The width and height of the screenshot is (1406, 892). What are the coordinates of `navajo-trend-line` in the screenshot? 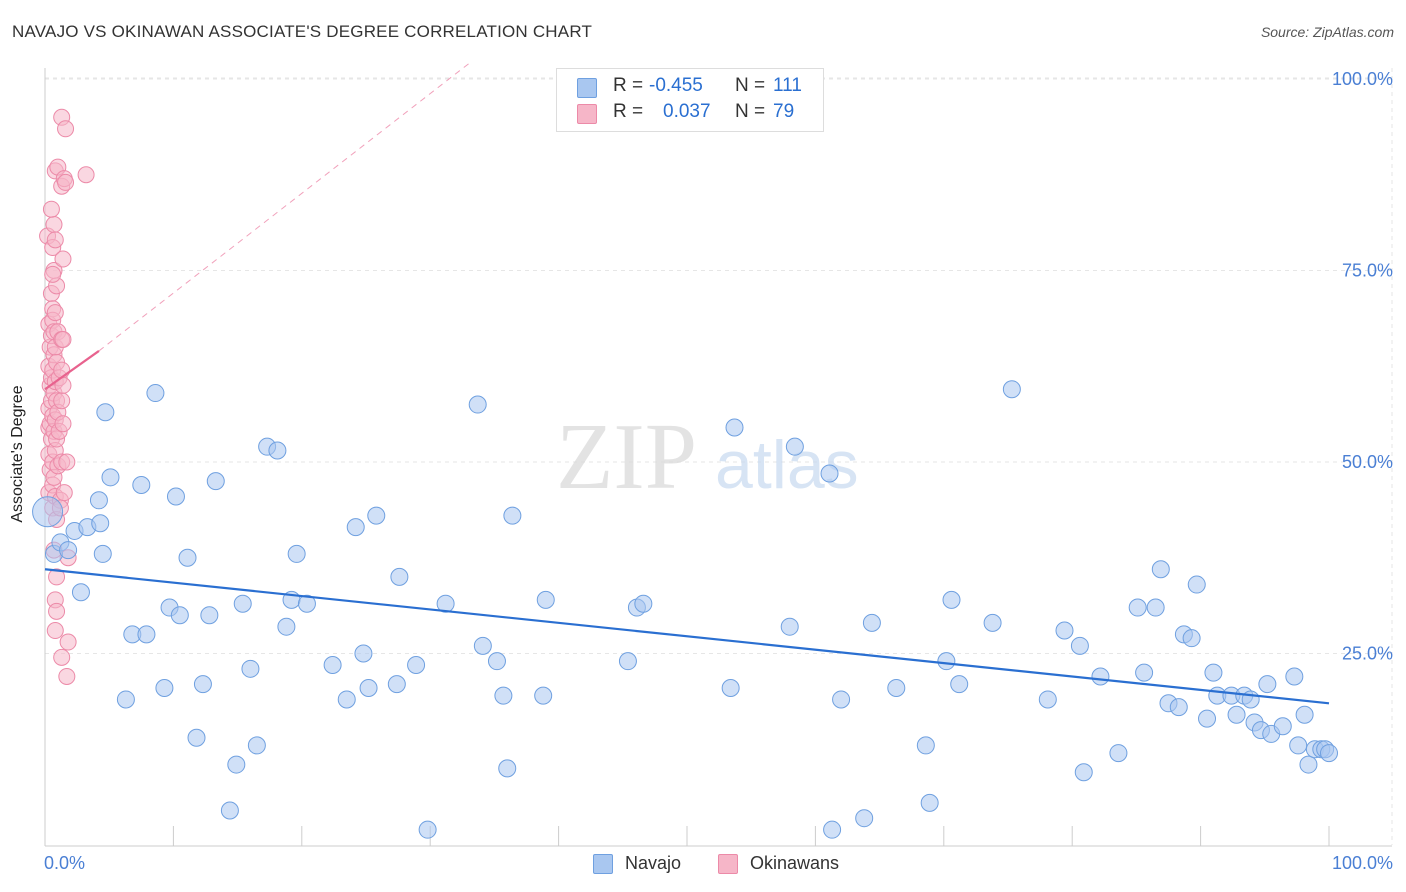 It's located at (687, 636).